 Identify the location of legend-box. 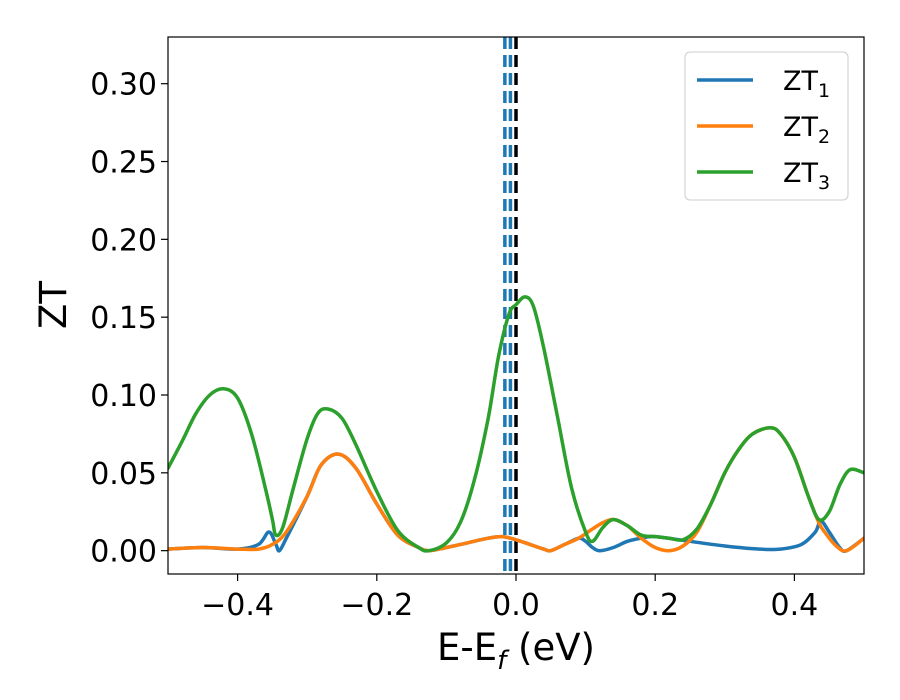
(766, 126).